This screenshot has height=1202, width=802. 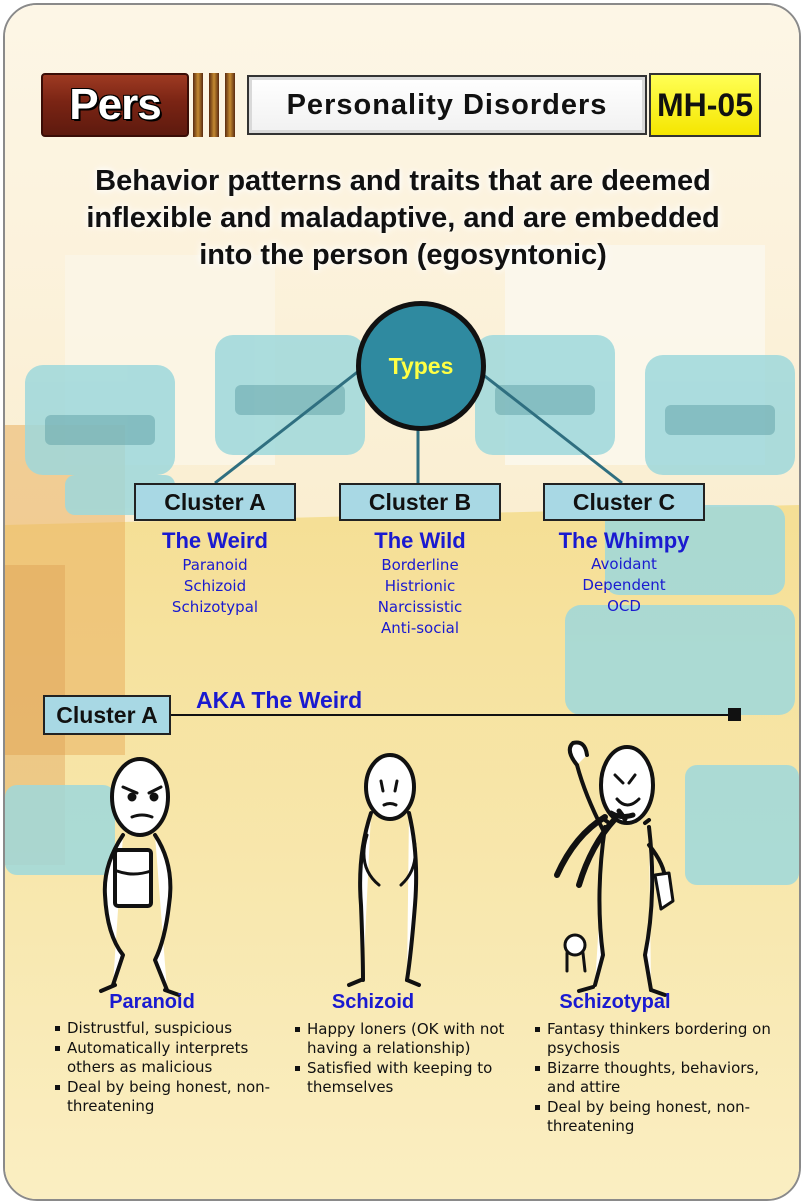 I want to click on list-item: Fantasy thinkers bordering on psychosis, so click(x=660, y=1039).